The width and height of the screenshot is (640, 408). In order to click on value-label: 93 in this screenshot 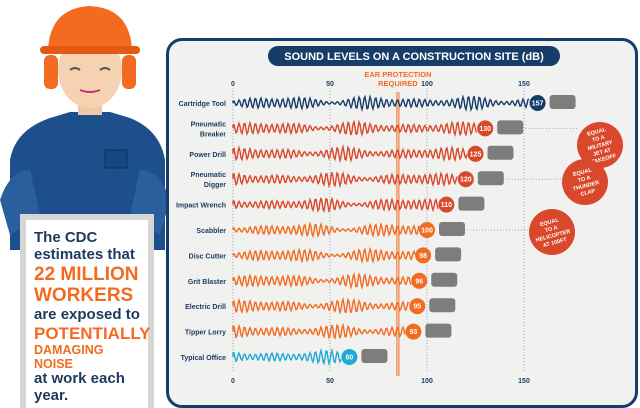, I will do `click(414, 332)`.